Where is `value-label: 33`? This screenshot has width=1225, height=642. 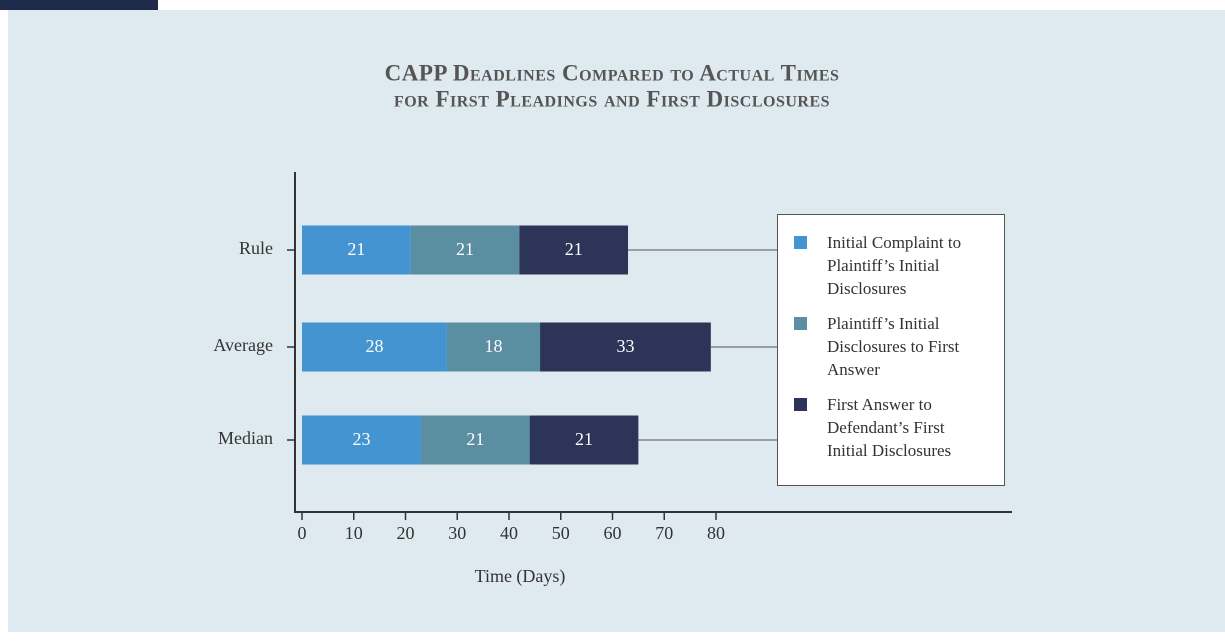
value-label: 33 is located at coordinates (625, 346).